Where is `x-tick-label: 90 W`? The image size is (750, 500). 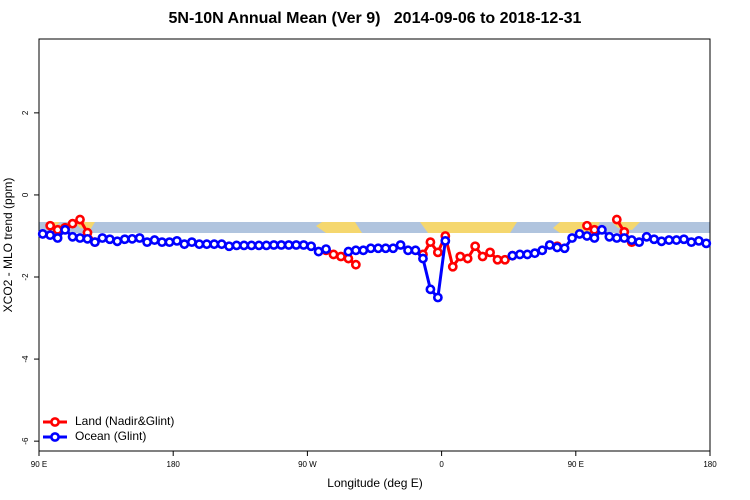
x-tick-label: 90 W is located at coordinates (307, 464).